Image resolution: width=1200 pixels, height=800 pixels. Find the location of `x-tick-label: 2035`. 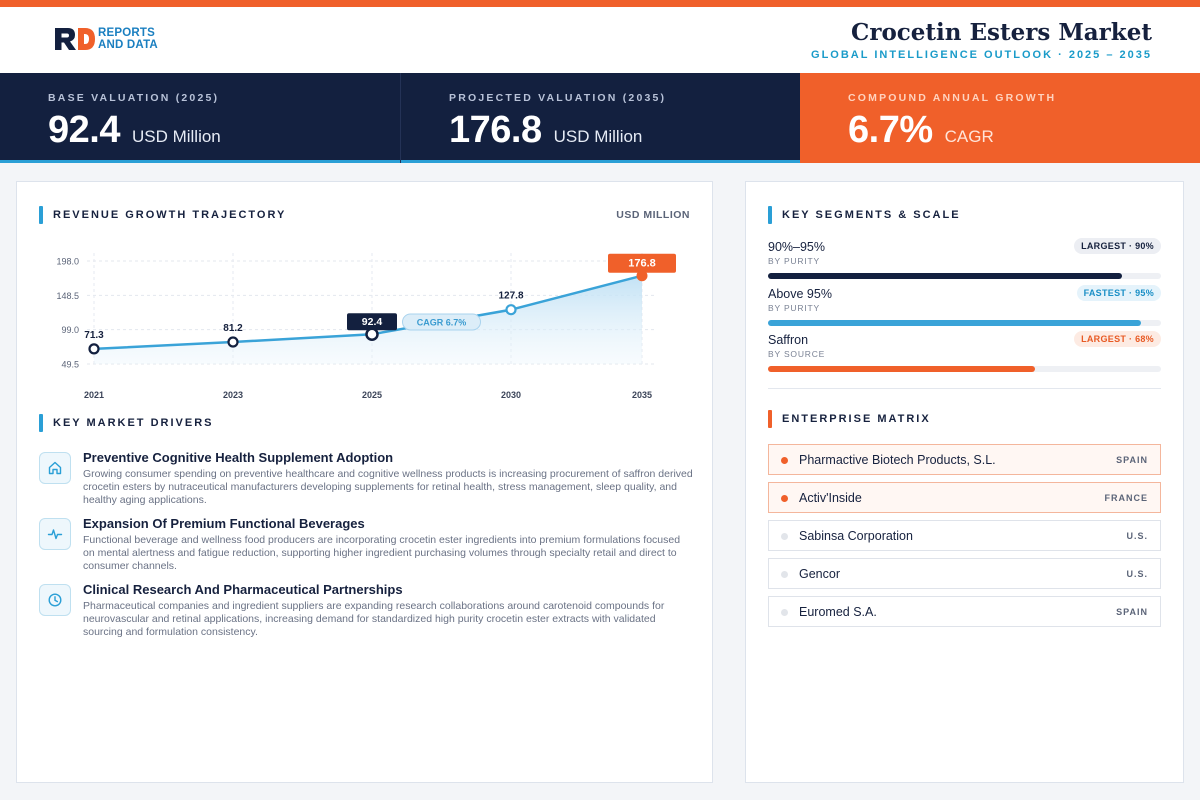

x-tick-label: 2035 is located at coordinates (642, 395).